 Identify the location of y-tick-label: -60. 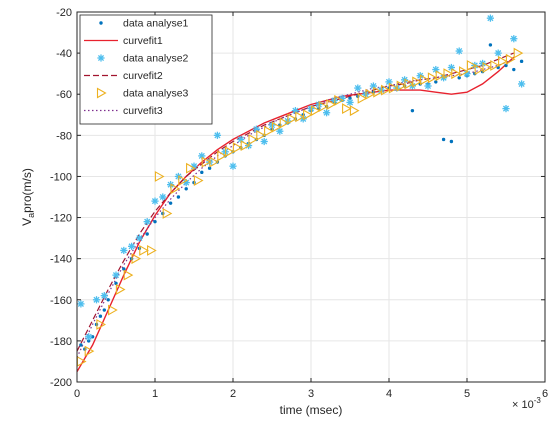
(64, 95).